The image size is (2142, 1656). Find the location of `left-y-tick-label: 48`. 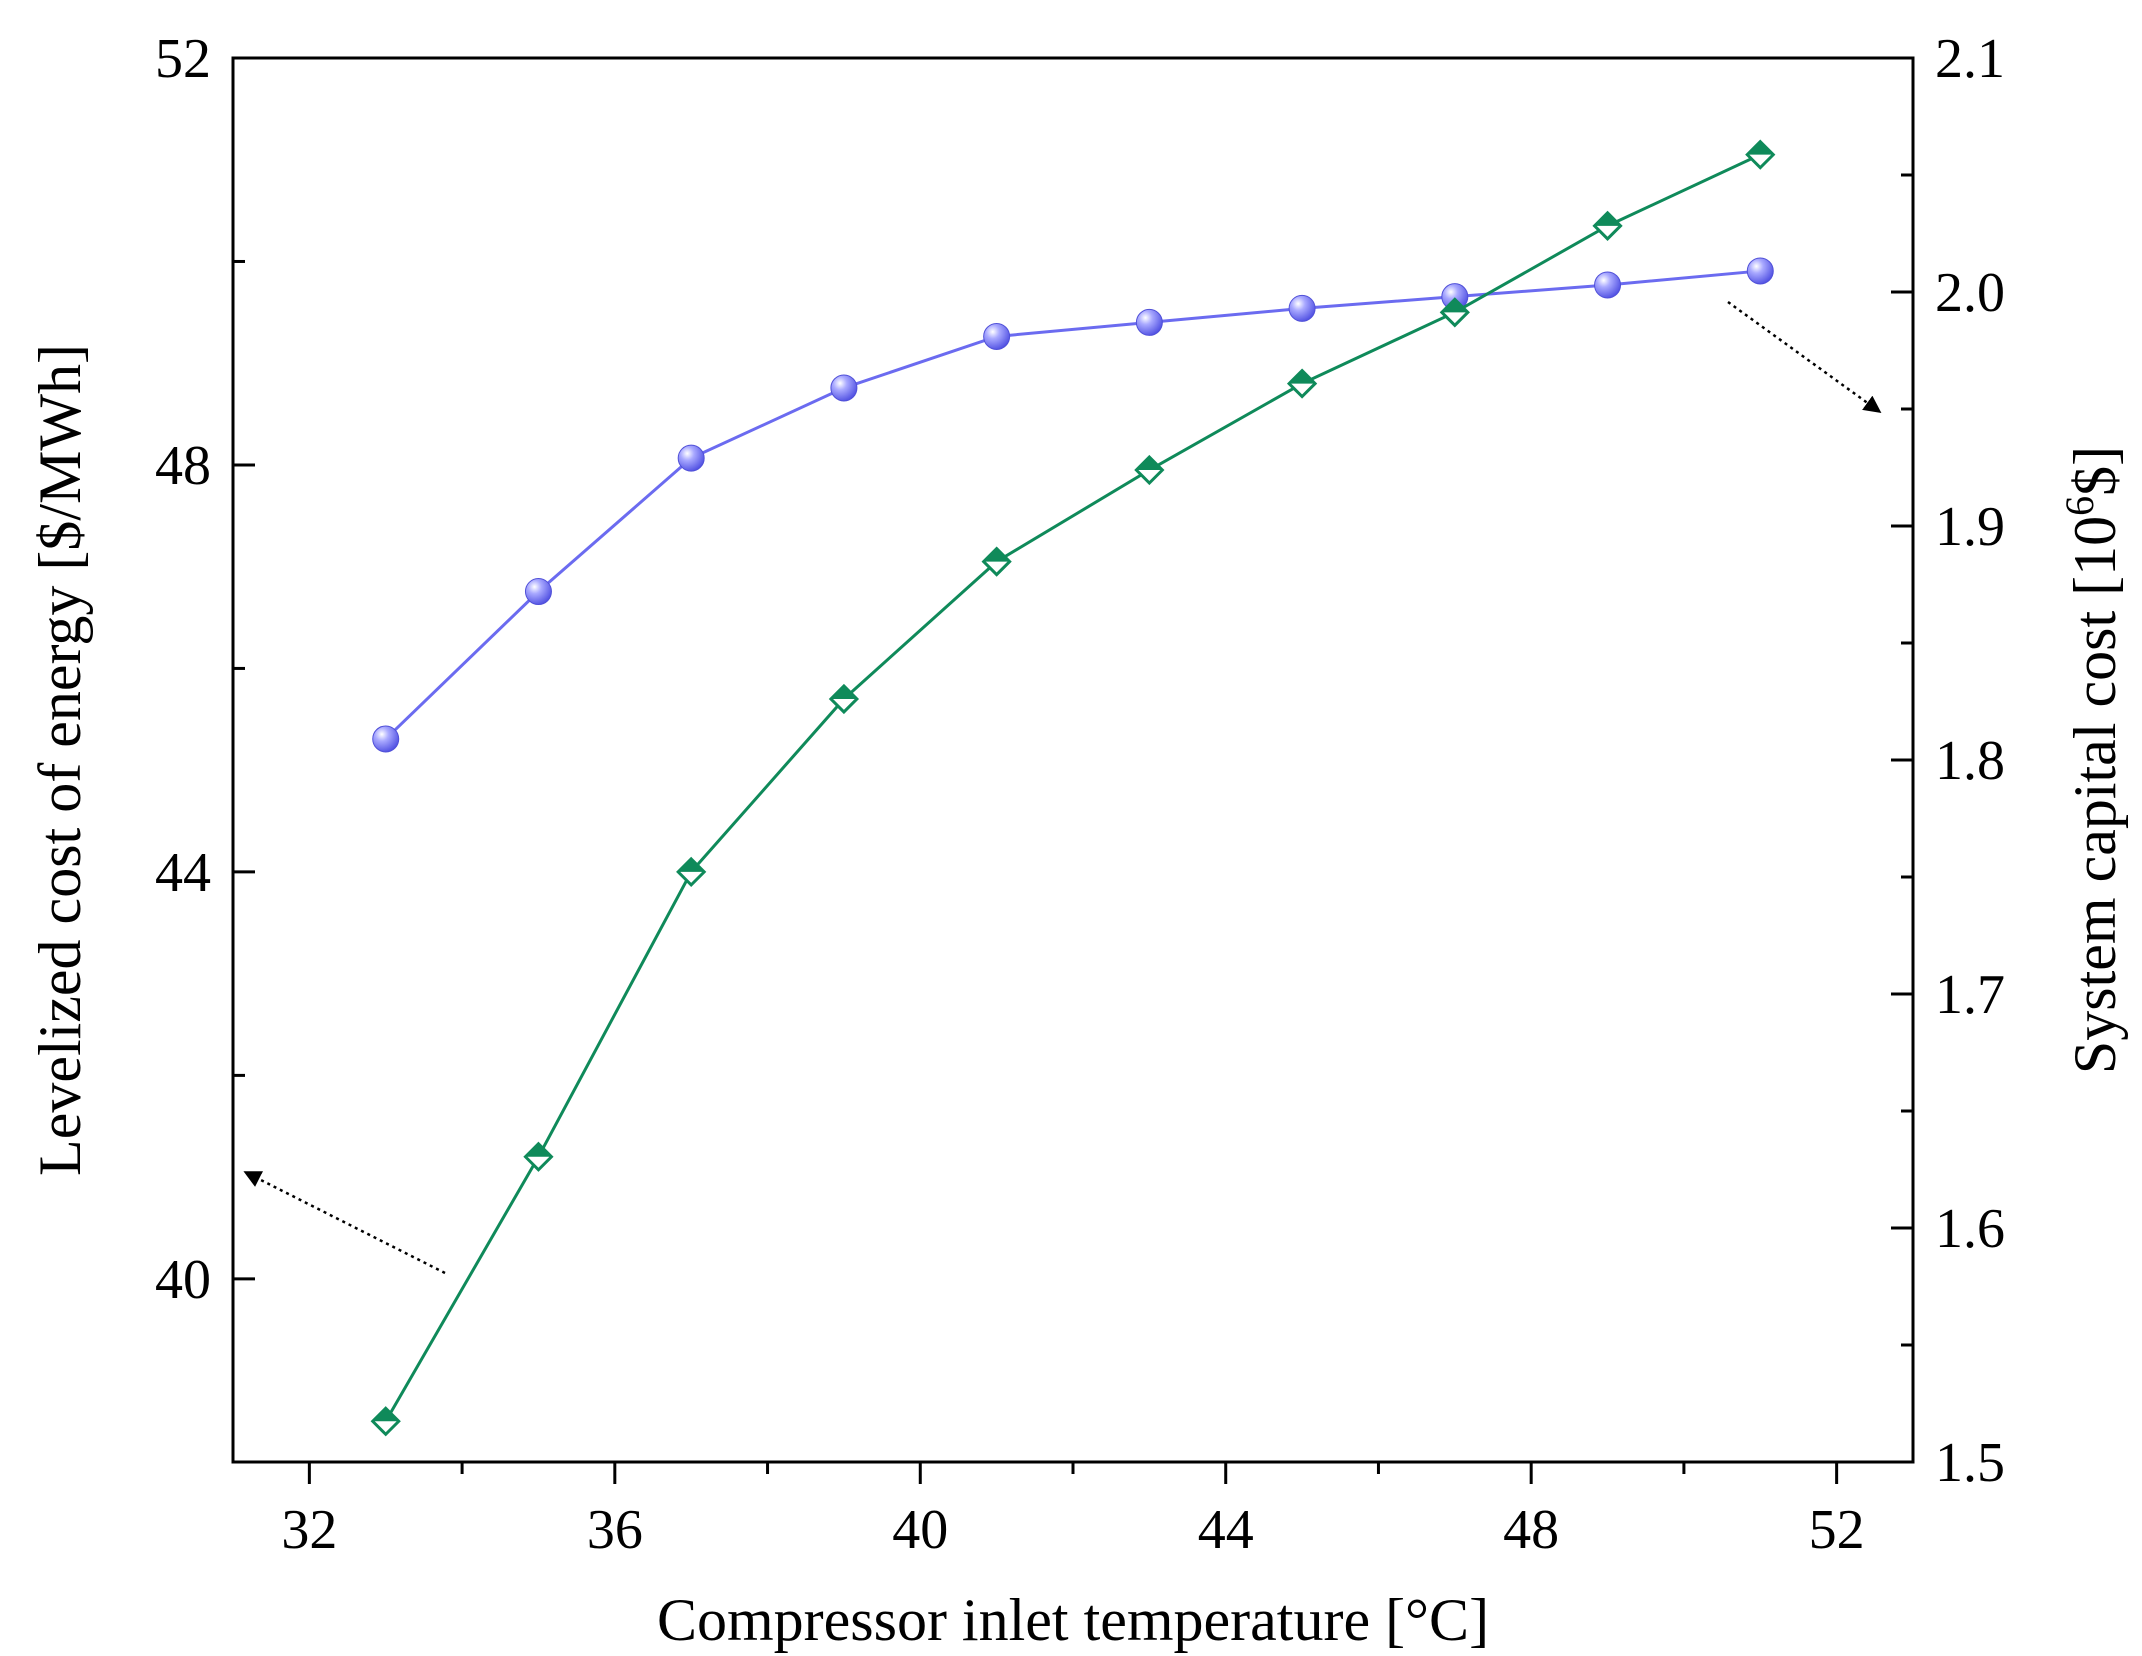

left-y-tick-label: 48 is located at coordinates (183, 466).